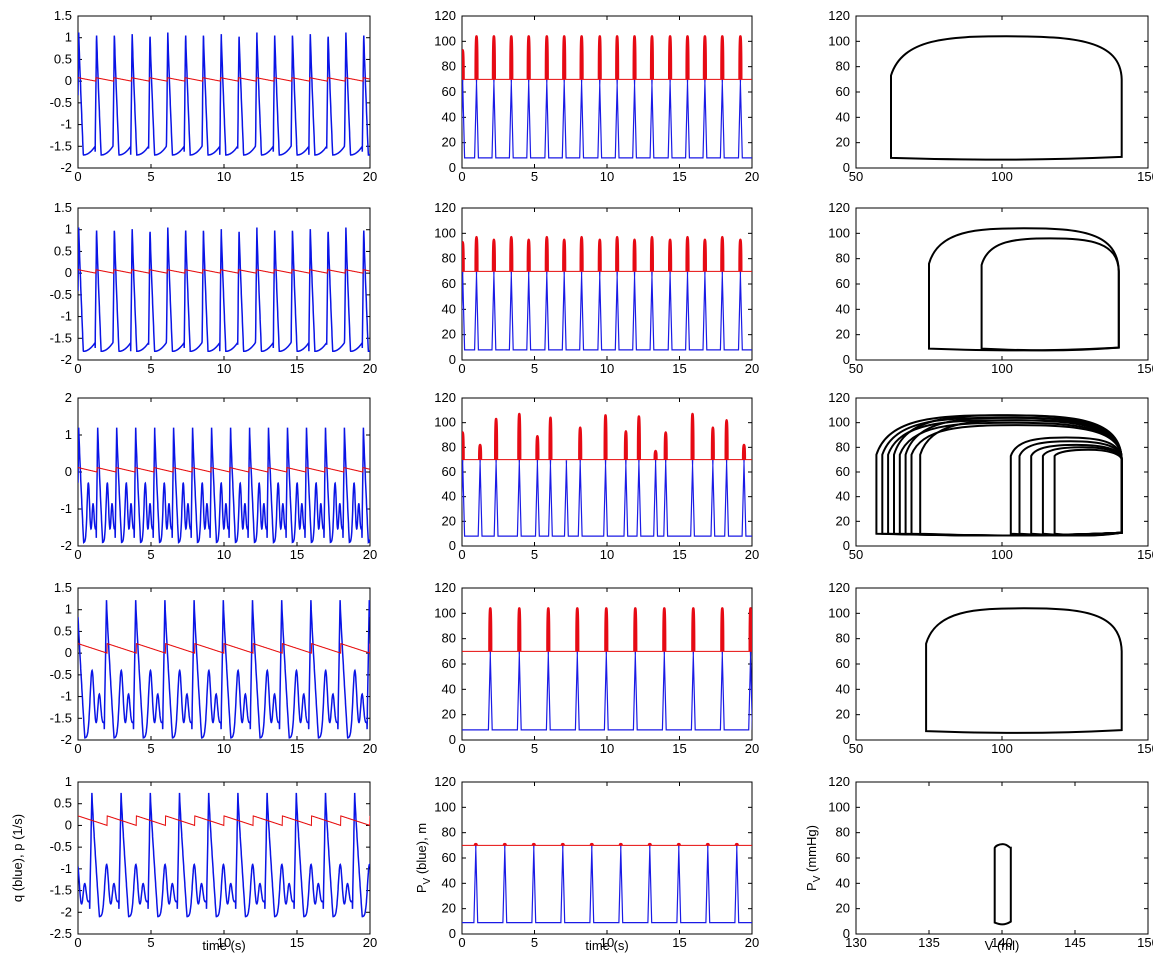  I want to click on x-tick-label: 50, so click(856, 748).